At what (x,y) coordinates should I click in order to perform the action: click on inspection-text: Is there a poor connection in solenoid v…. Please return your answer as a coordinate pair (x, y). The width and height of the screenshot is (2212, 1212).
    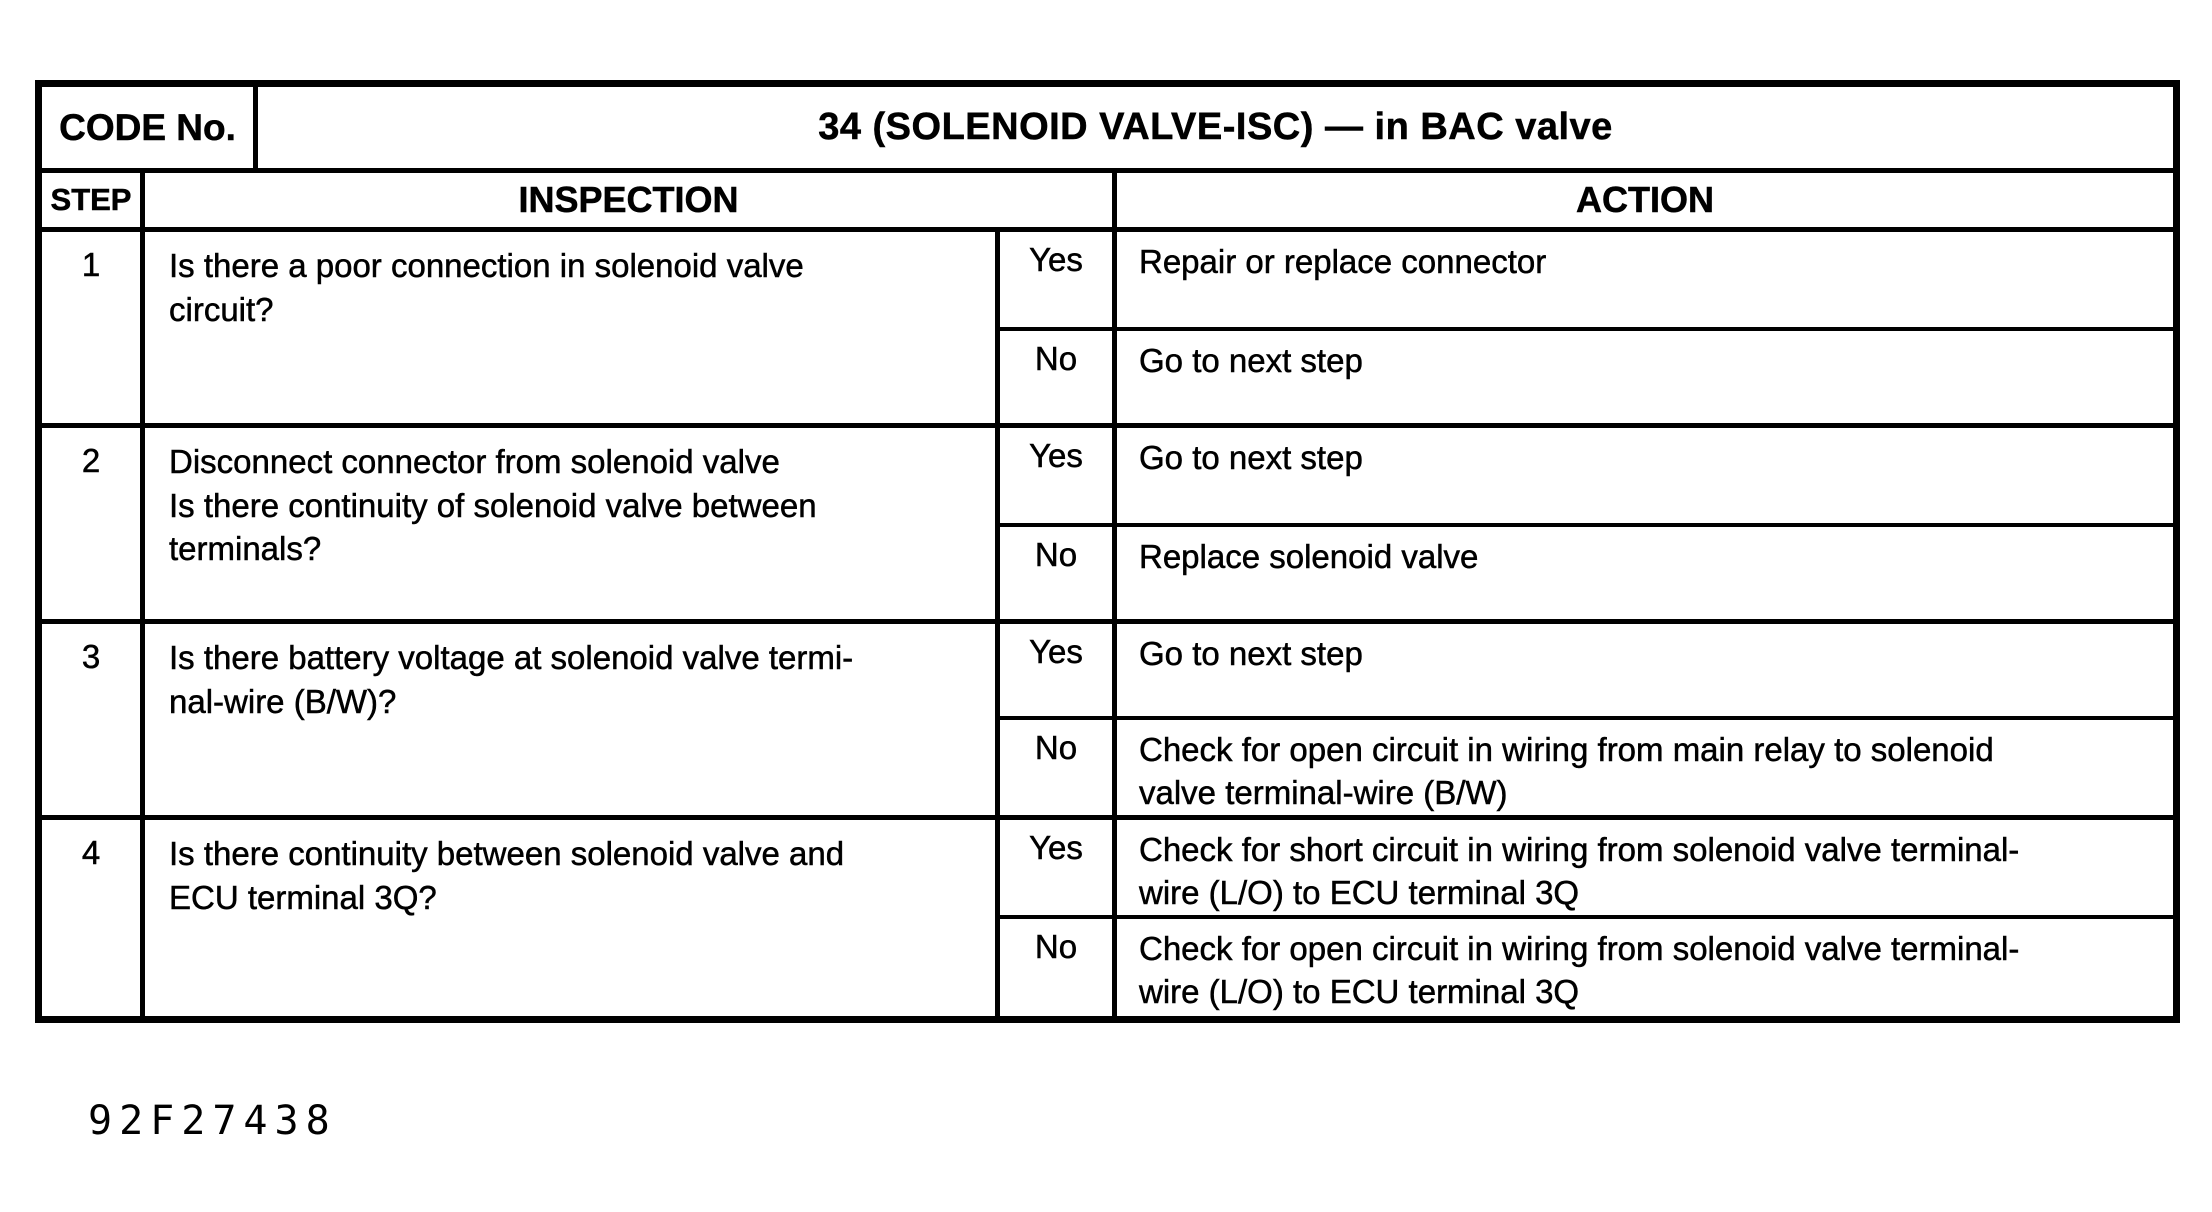
    Looking at the image, I should click on (572, 327).